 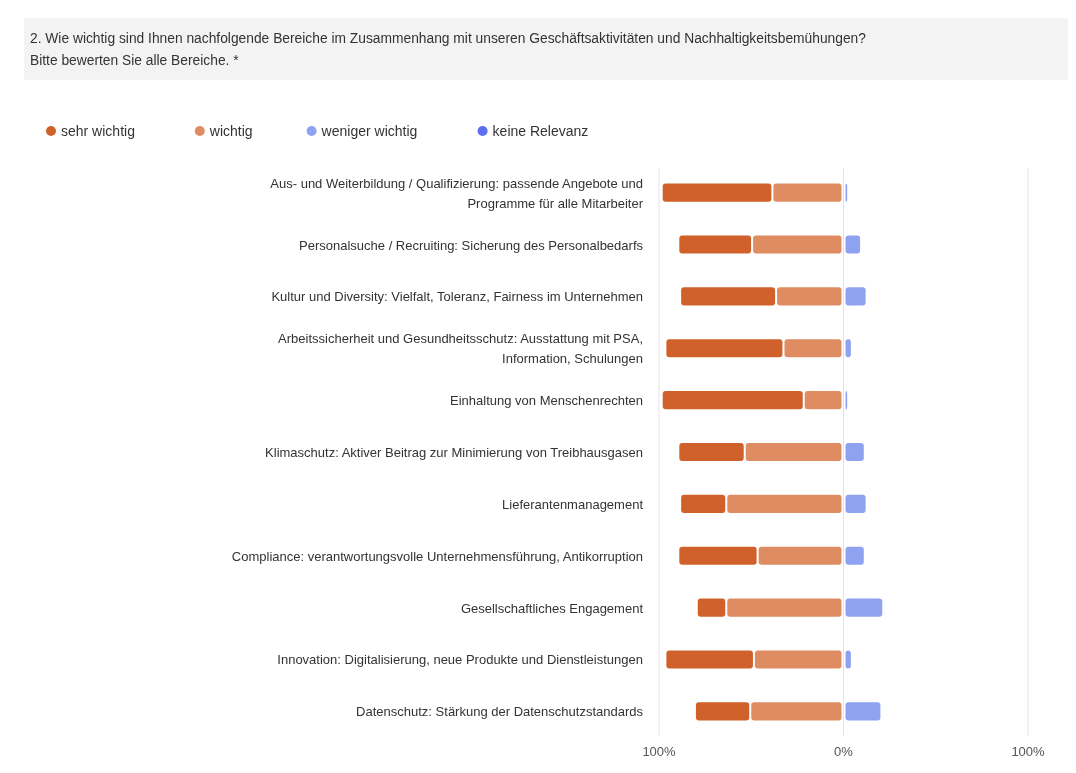 What do you see at coordinates (460, 348) in the screenshot?
I see `y-tick-label: Arbeitssicherheit und Gesundheitsschutz: Ausstattung mit PSA, Information, Schulungen` at bounding box center [460, 348].